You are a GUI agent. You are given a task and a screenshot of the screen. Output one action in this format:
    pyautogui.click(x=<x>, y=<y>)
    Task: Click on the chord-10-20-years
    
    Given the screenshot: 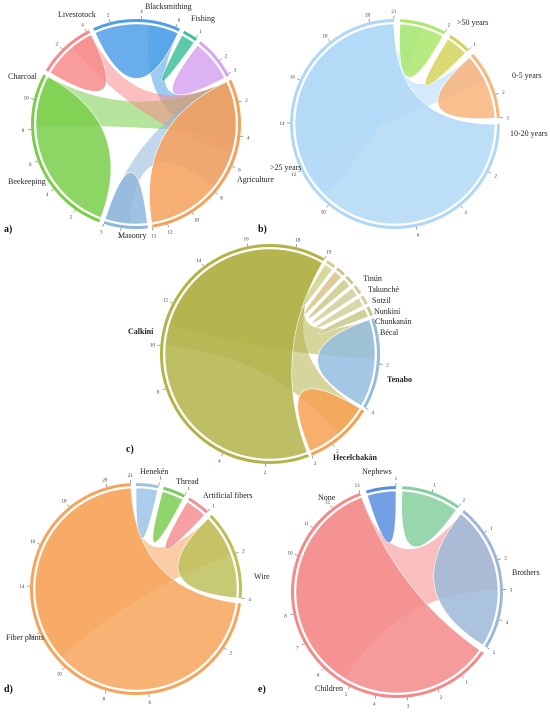 What is the action you would take?
    pyautogui.click(x=466, y=87)
    